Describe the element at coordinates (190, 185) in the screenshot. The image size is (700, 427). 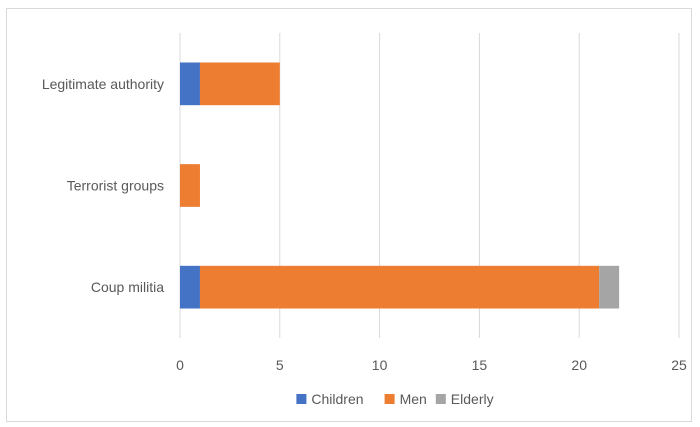
I see `bar-men-terrorist-groups` at that location.